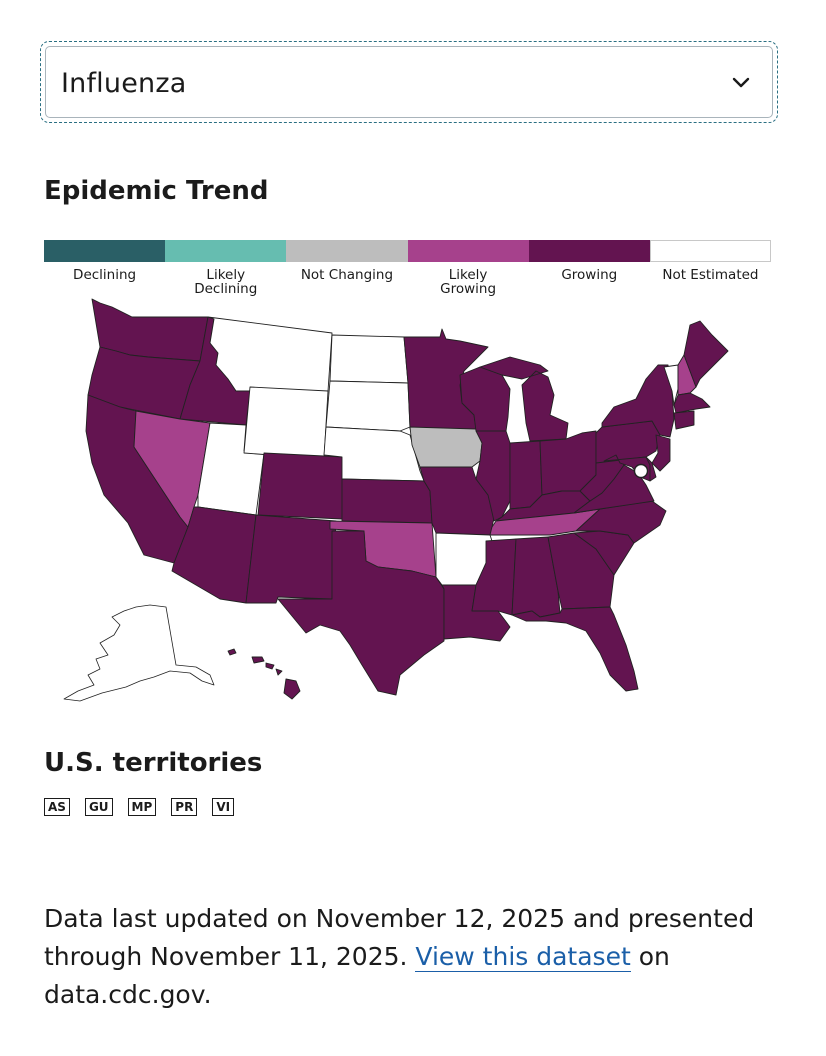 The width and height of the screenshot is (826, 1056). What do you see at coordinates (671, 385) in the screenshot?
I see `state-VT` at bounding box center [671, 385].